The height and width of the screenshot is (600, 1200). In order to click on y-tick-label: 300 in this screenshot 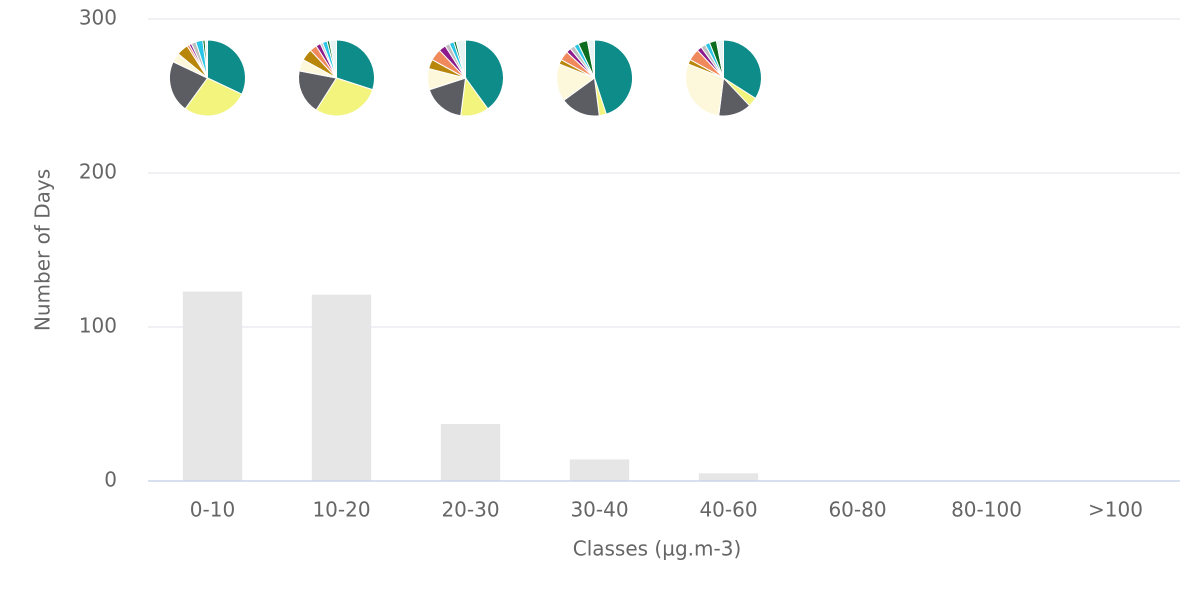, I will do `click(98, 18)`.